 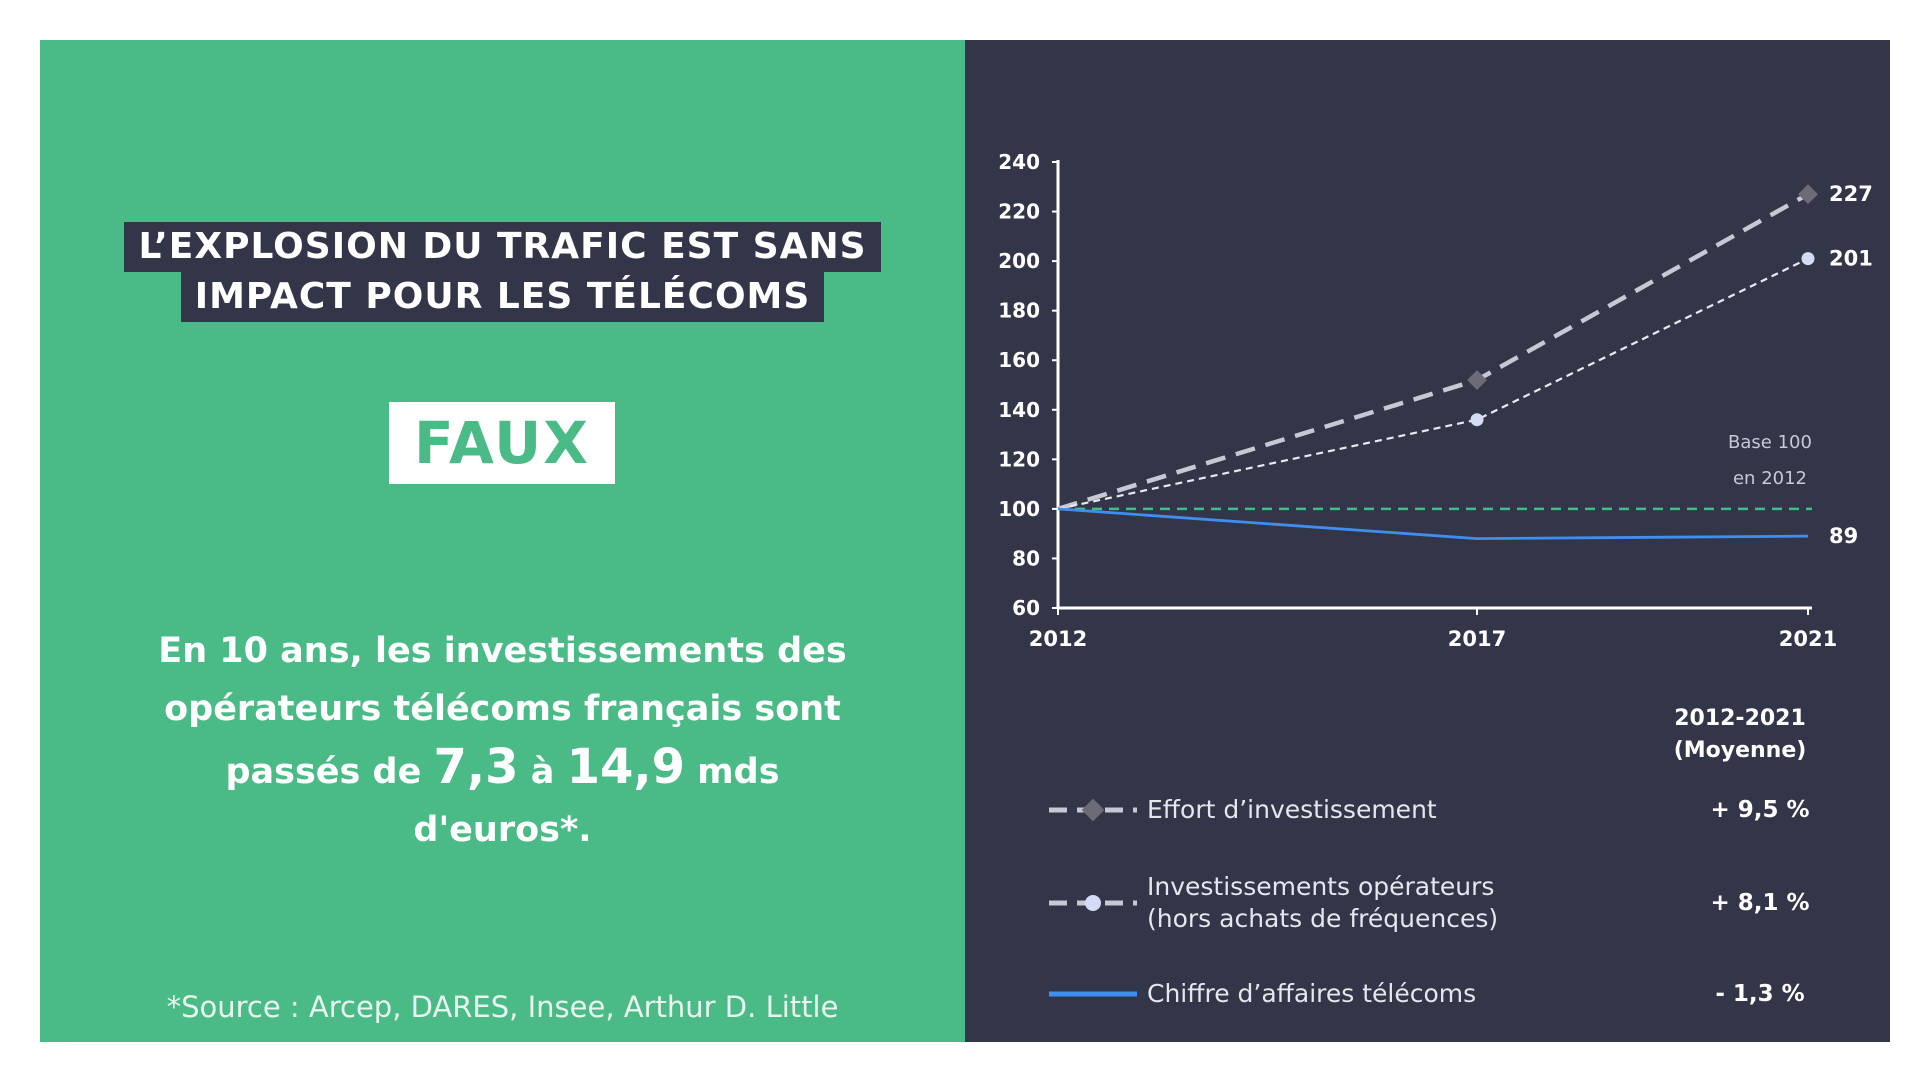 What do you see at coordinates (1019, 360) in the screenshot?
I see `y-tick-label: 160` at bounding box center [1019, 360].